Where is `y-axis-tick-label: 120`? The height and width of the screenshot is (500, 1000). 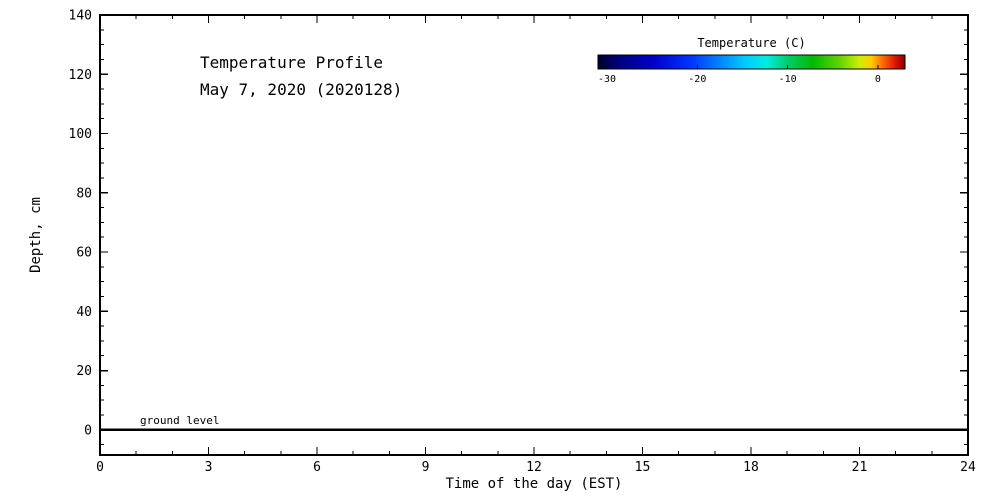 y-axis-tick-label: 120 is located at coordinates (80, 75).